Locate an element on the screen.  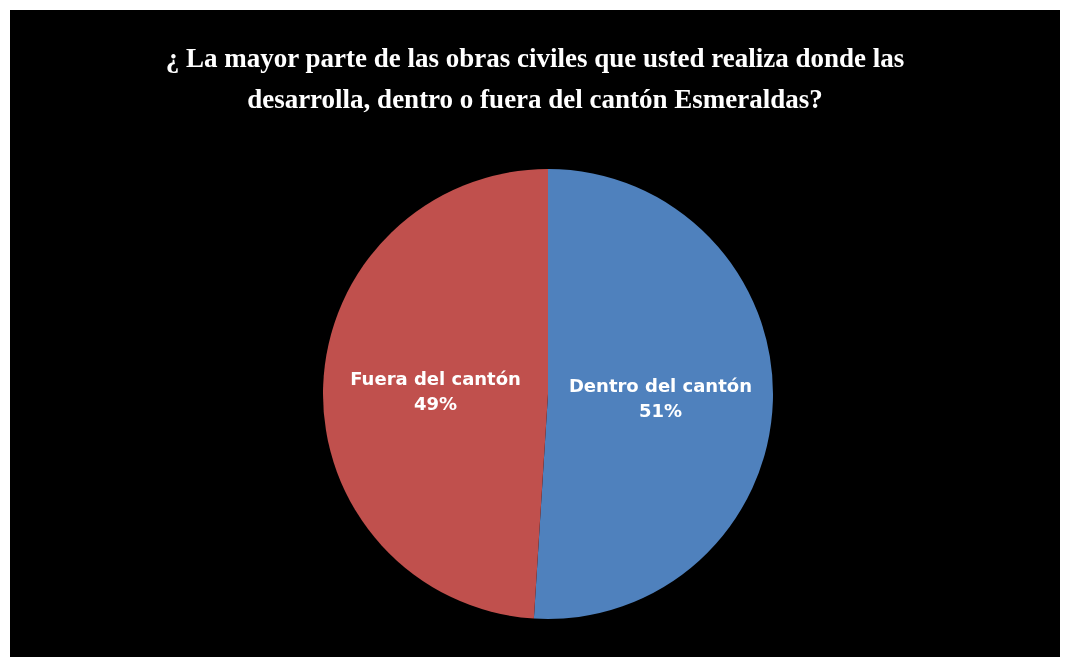
chart-title: ¿ La mayor parte de las obras civiles que usted realiza donde las desarrolla, dentro o fuera del cantón Esmeraldas? is located at coordinates (535, 79).